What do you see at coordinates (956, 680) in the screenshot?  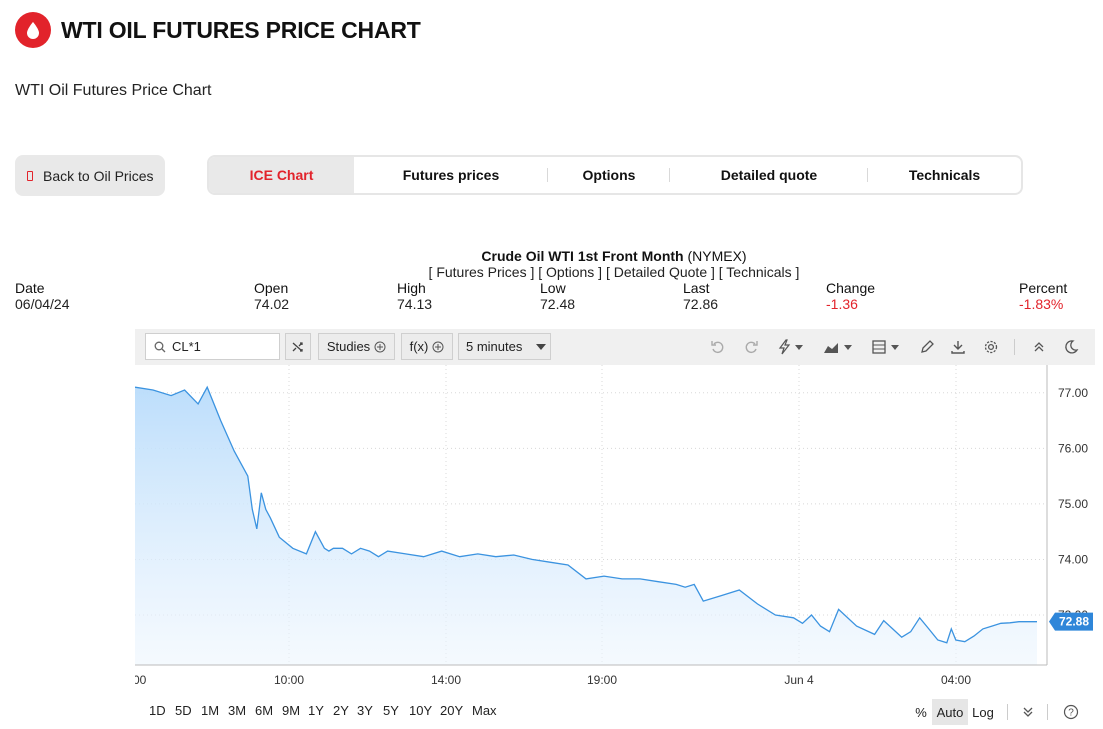 I see `x-tick-label: 04:00` at bounding box center [956, 680].